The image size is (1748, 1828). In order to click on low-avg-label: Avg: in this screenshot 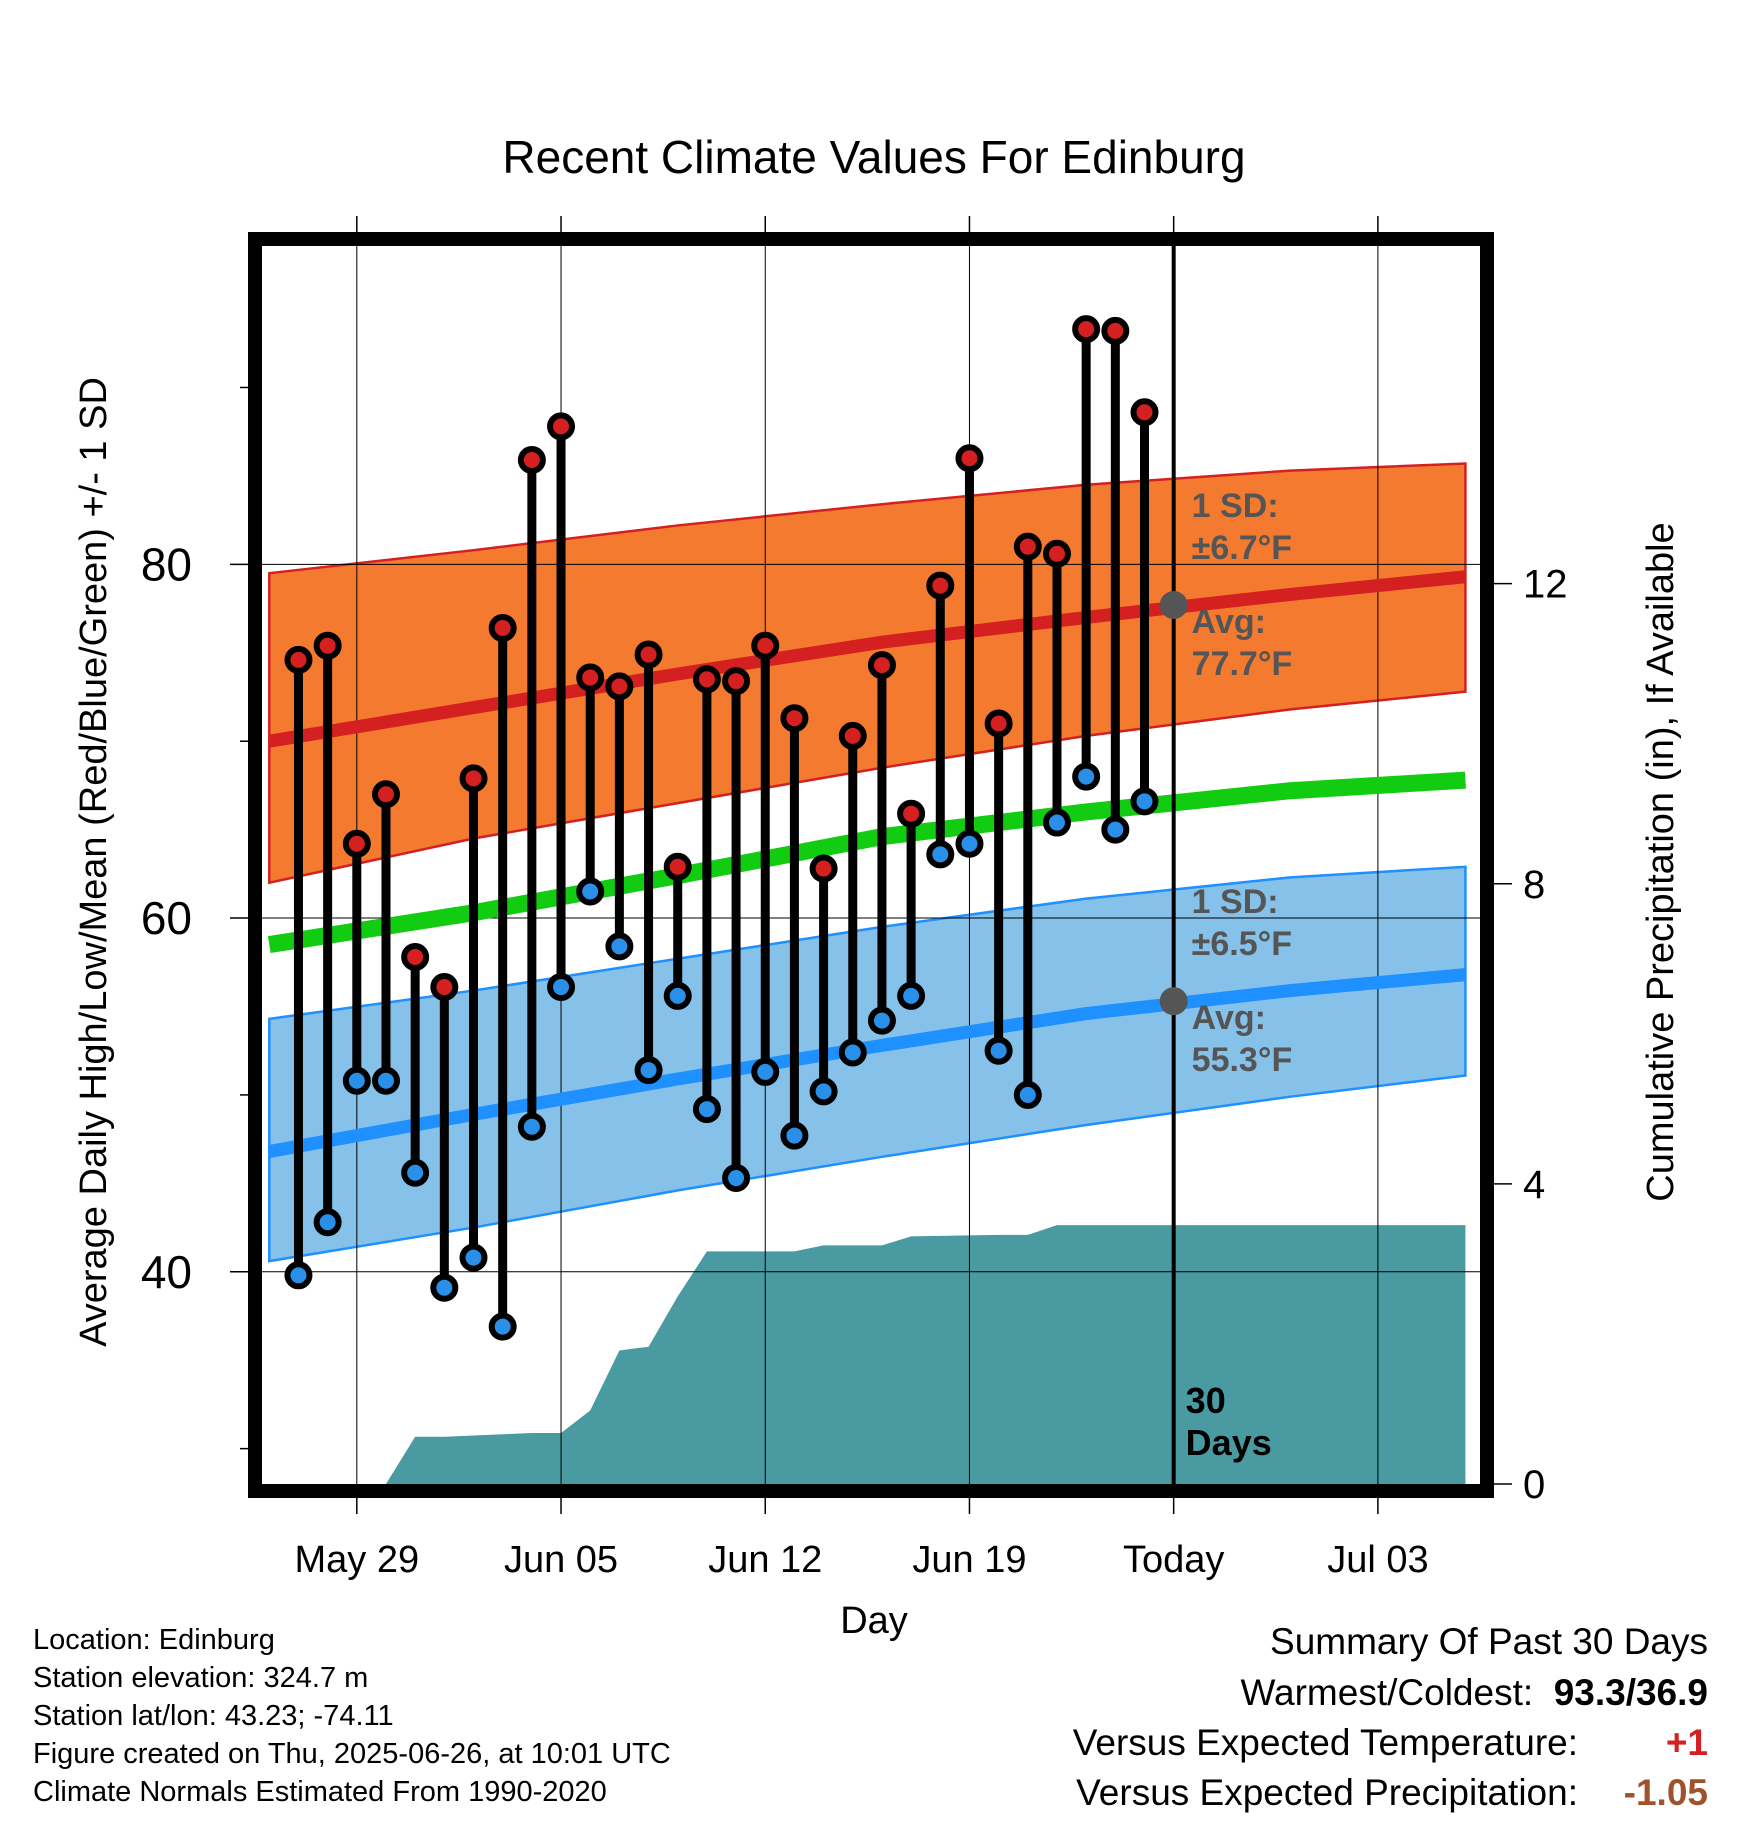, I will do `click(1229, 1018)`.